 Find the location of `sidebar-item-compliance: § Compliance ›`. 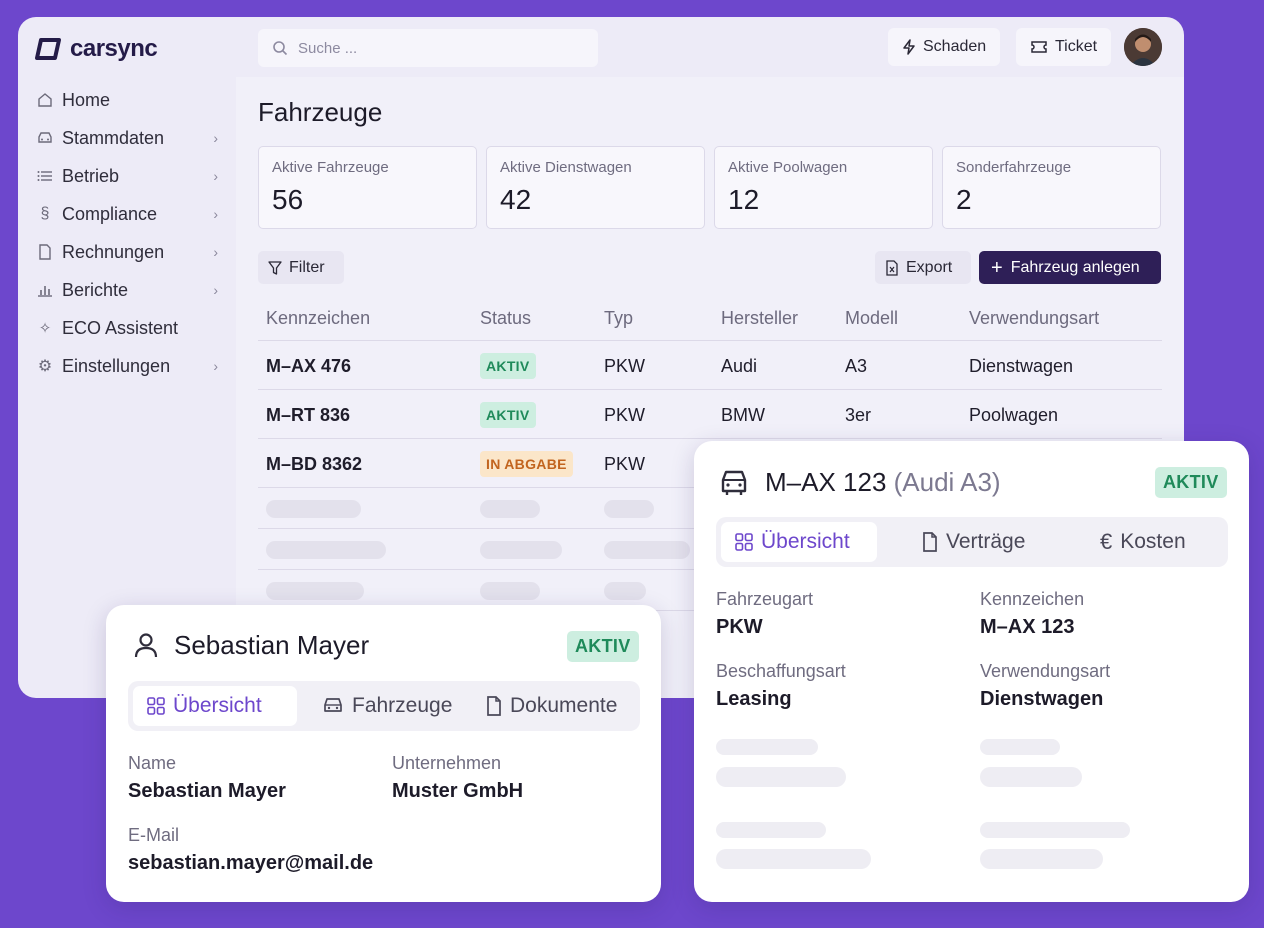

sidebar-item-compliance: § Compliance › is located at coordinates (127, 214).